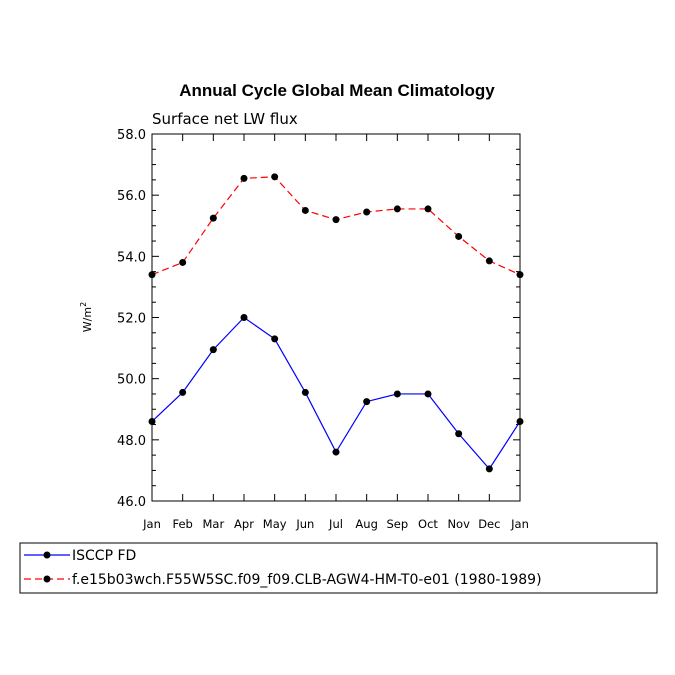 Image resolution: width=675 pixels, height=675 pixels. I want to click on x-tick-label: Nov, so click(458, 524).